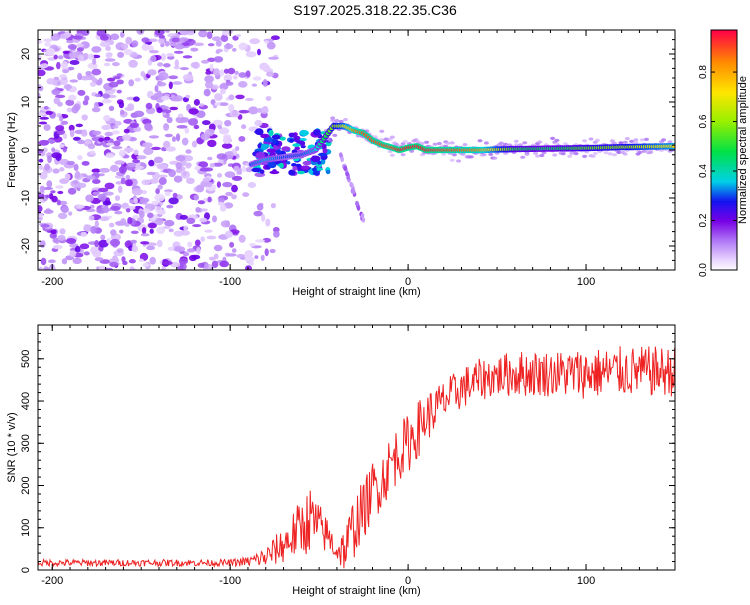  Describe the element at coordinates (703, 121) in the screenshot. I see `colorbar-tick-label: 0.6` at that location.